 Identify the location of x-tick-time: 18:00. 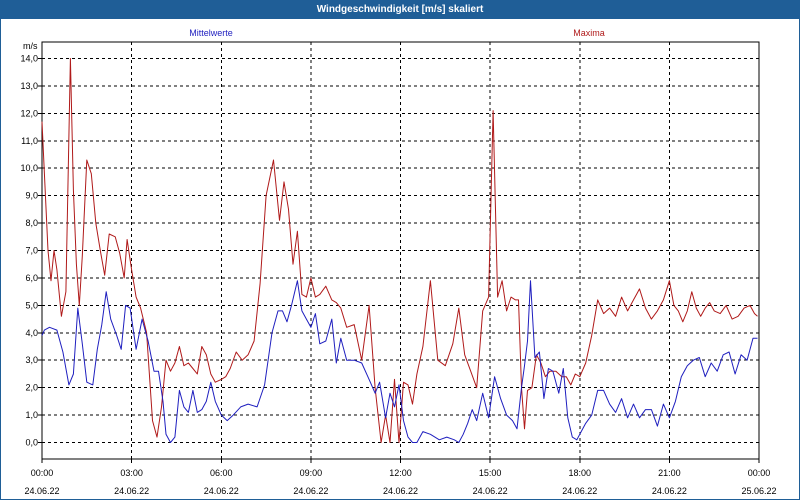
(579, 473).